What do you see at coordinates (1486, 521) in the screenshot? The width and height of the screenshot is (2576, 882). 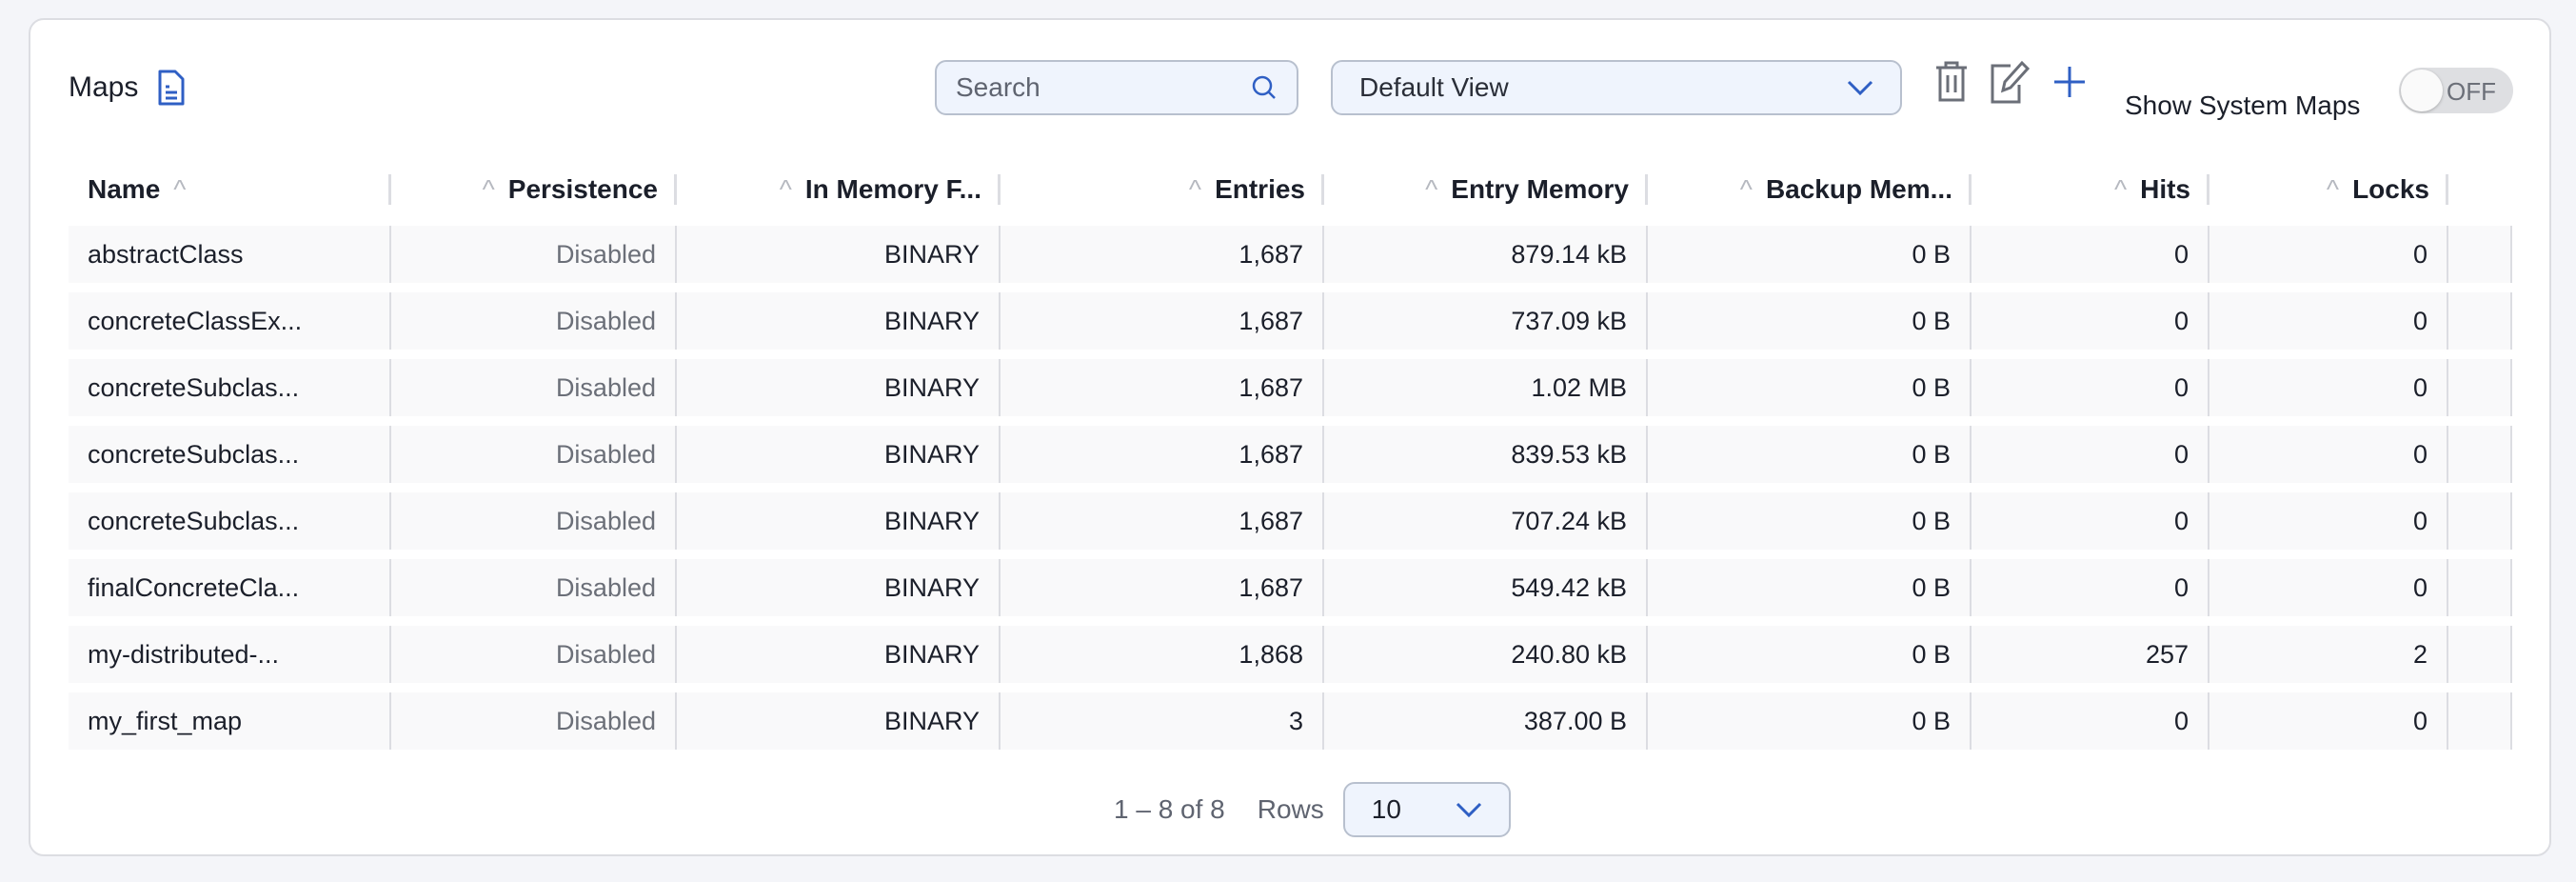 I see `table-cell: 707.24 kB` at bounding box center [1486, 521].